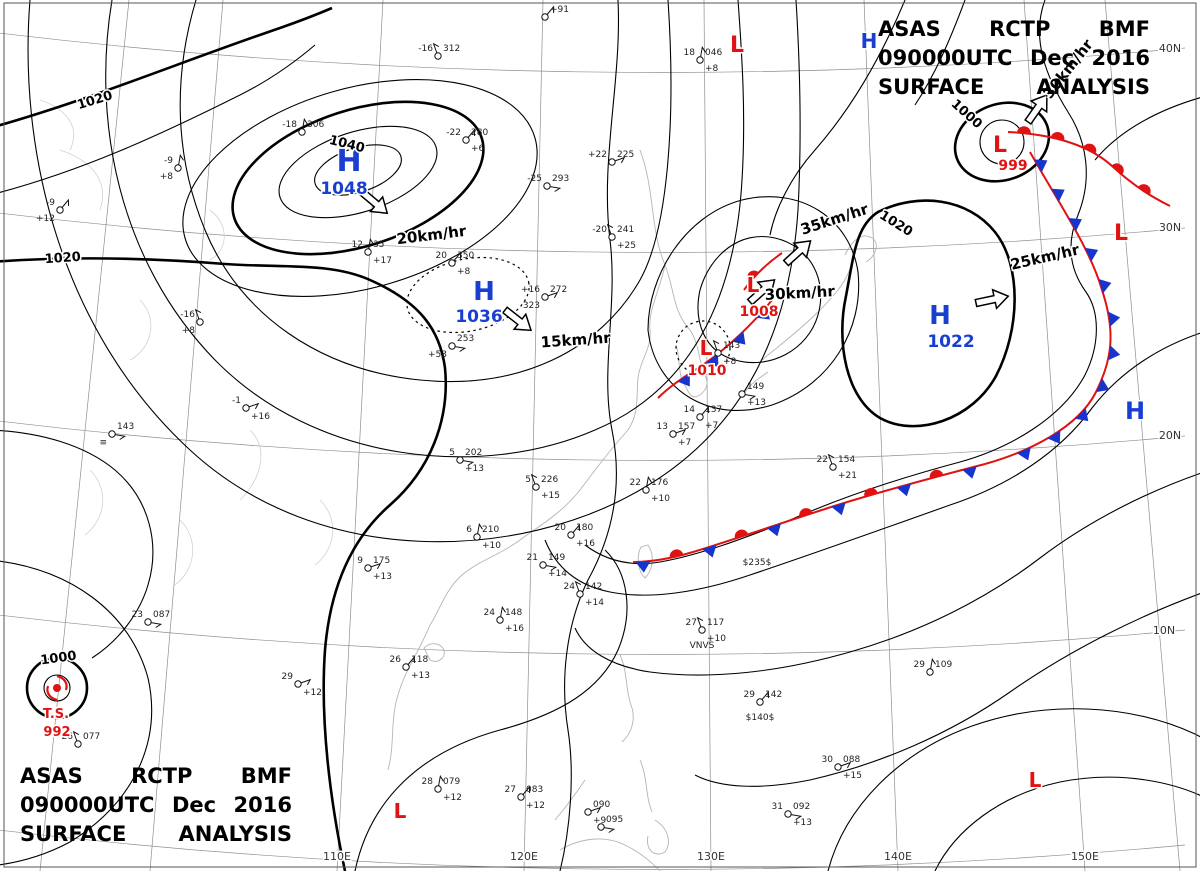 The height and width of the screenshot is (871, 1200). Describe the element at coordinates (425, 49) in the screenshot. I see `station-value: -16` at that location.